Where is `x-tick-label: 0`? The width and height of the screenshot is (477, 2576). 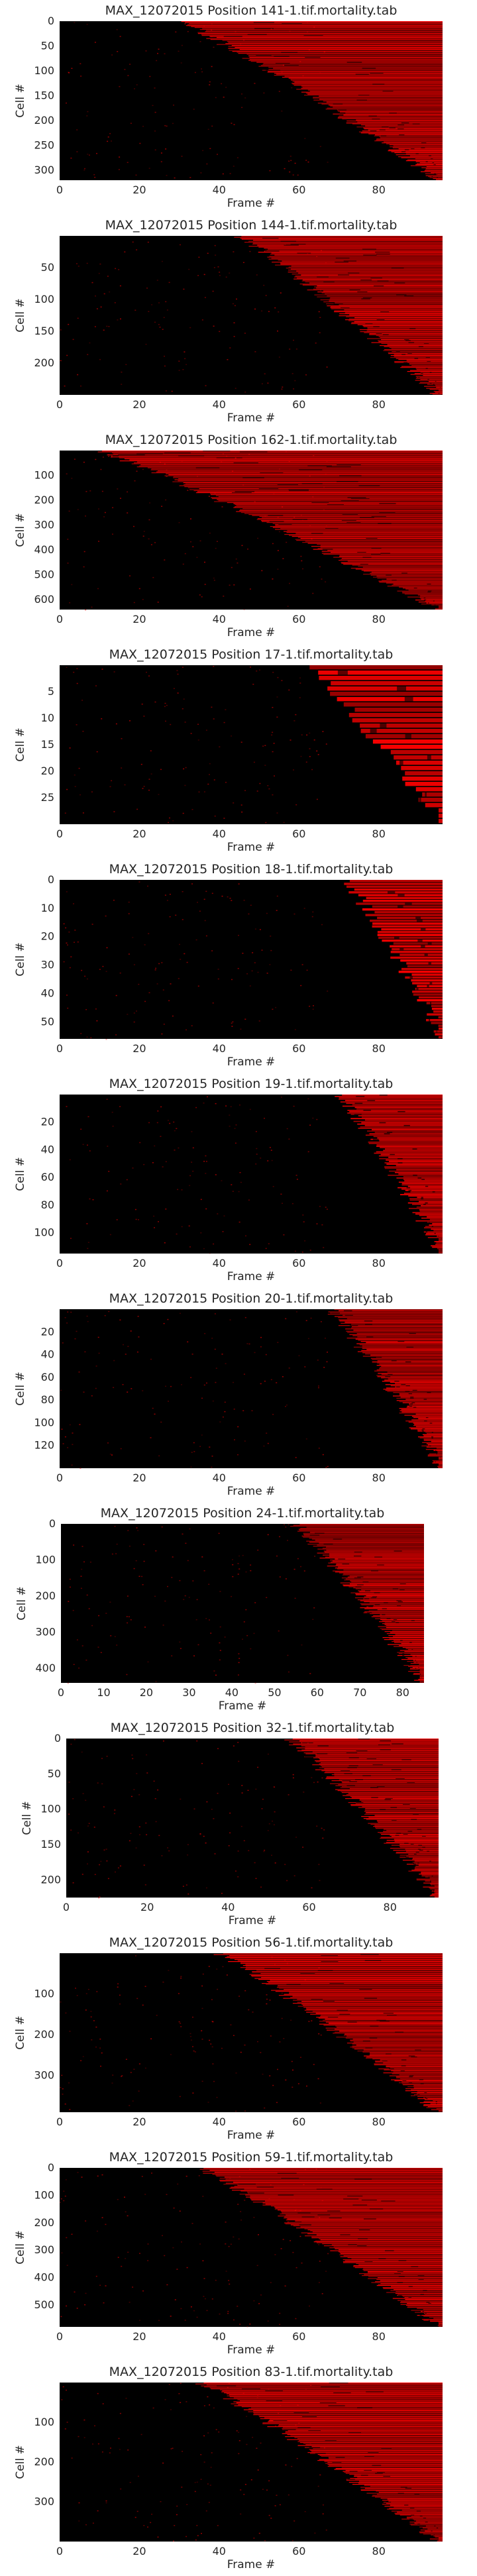 x-tick-label: 0 is located at coordinates (59, 2122).